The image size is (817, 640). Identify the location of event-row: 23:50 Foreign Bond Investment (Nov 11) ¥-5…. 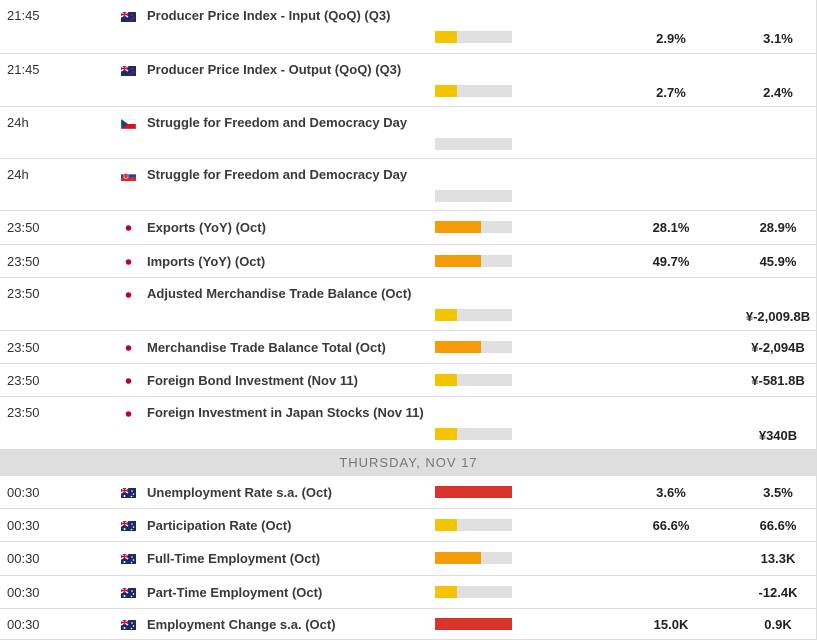
(408, 380).